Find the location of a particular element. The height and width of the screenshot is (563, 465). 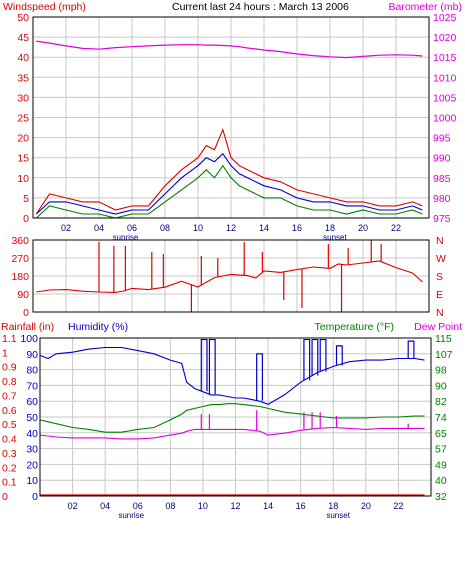

rainfall-tick-label: 0.4 is located at coordinates (9, 440).